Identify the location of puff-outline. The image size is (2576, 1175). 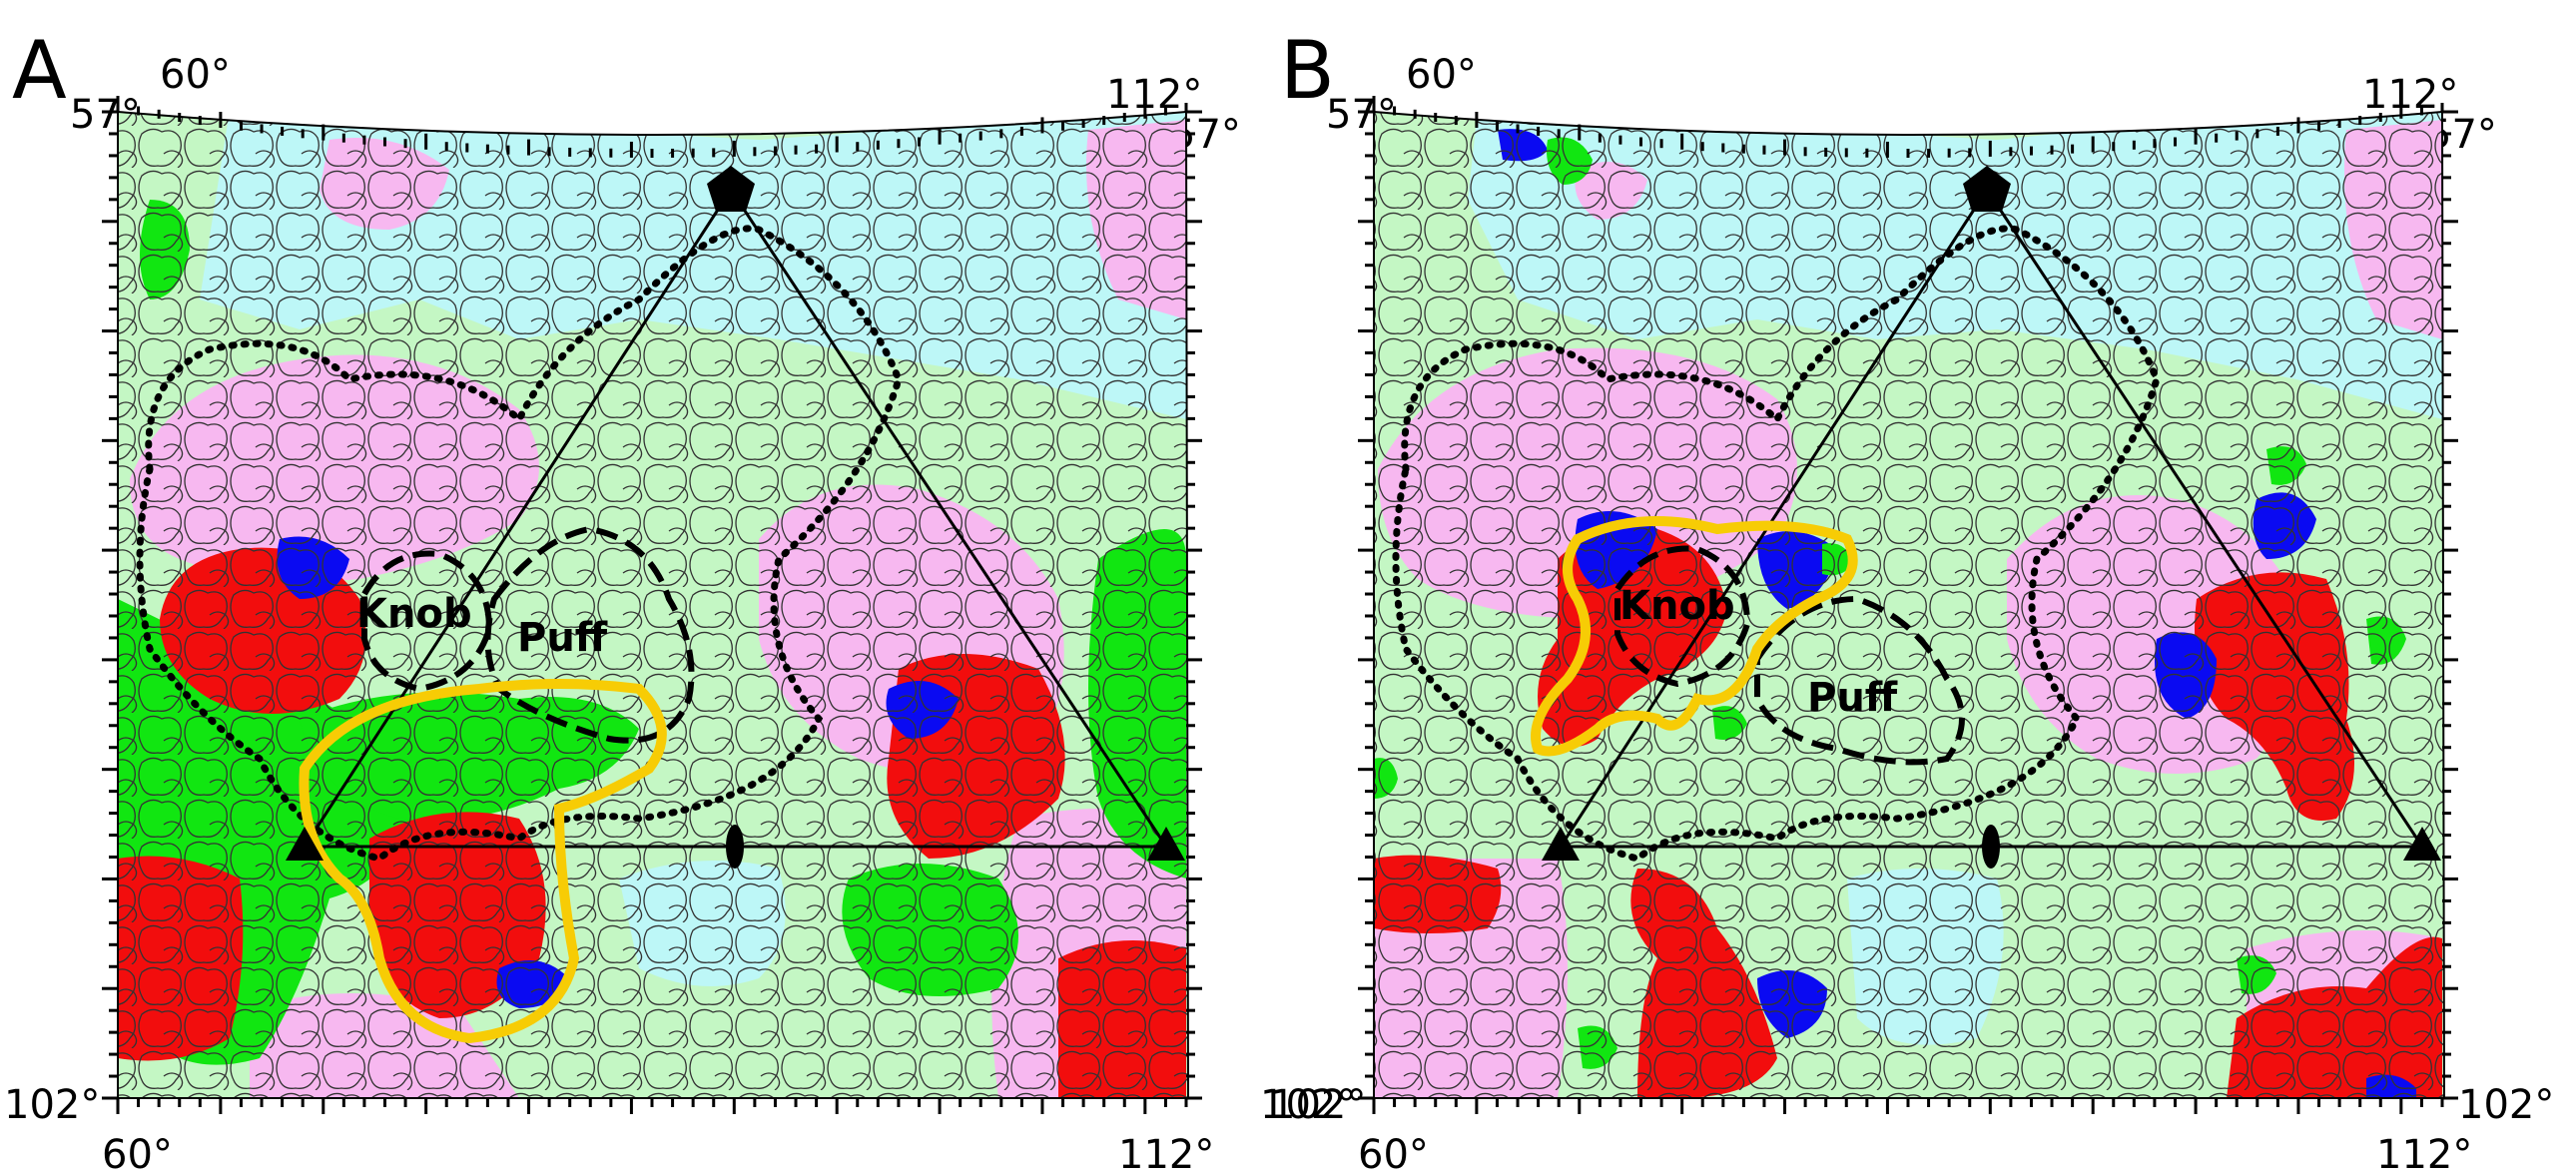
(1859, 681).